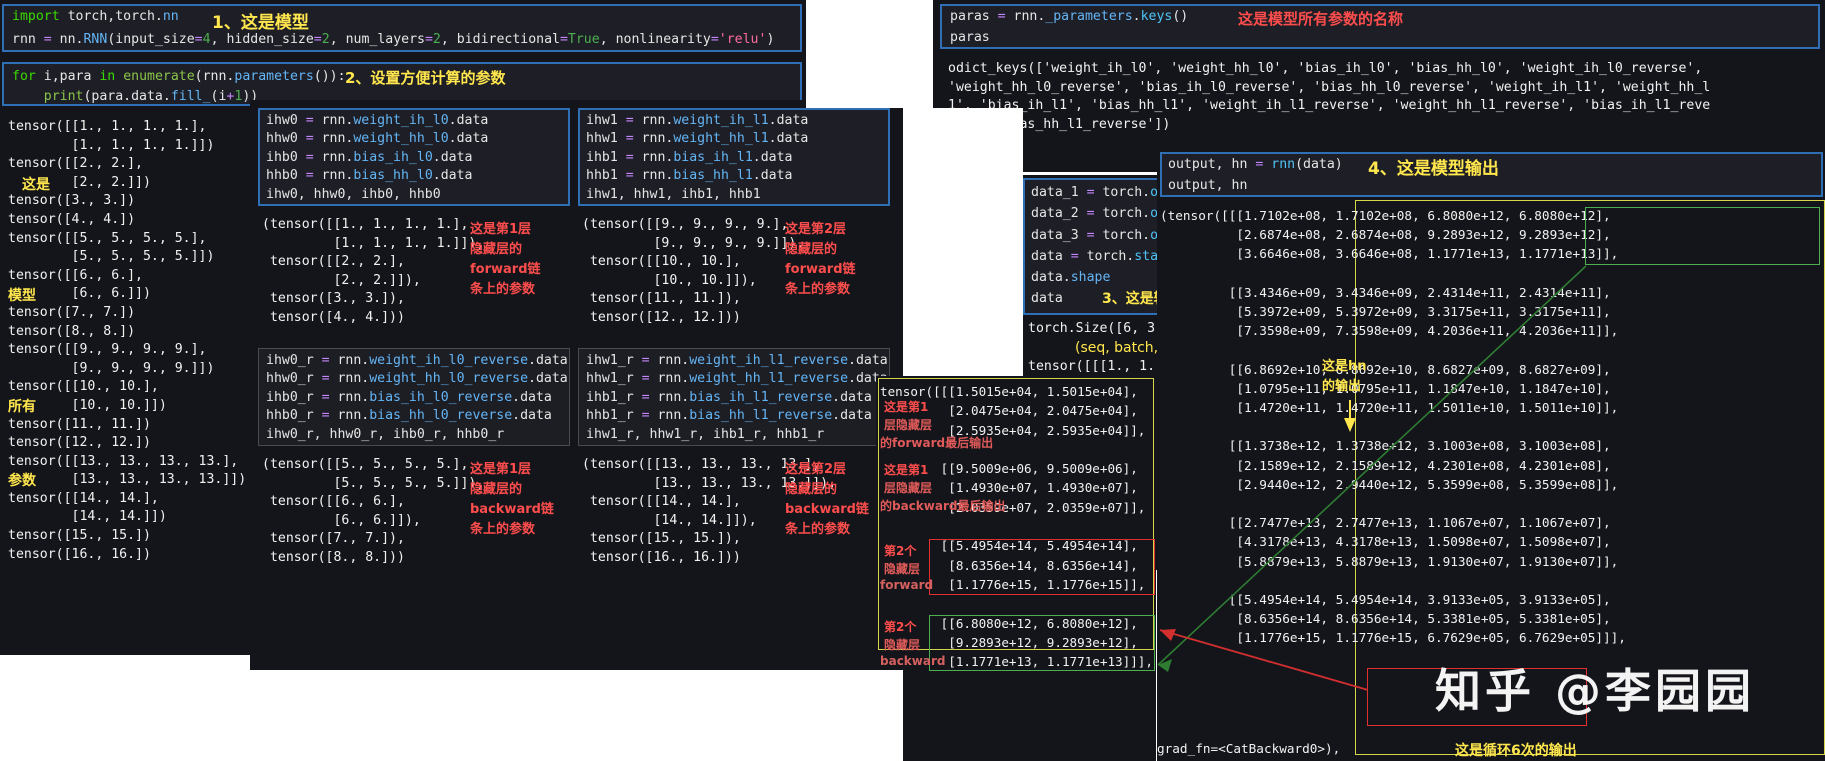  What do you see at coordinates (95, 16) in the screenshot?
I see `code-model-def-line1: import torch,torch.nn` at bounding box center [95, 16].